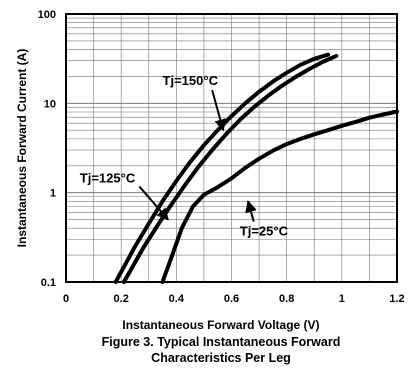 Image resolution: width=414 pixels, height=368 pixels. I want to click on figure-caption-line-1: Figure 3. Typical Instantaneous Forward, so click(221, 342).